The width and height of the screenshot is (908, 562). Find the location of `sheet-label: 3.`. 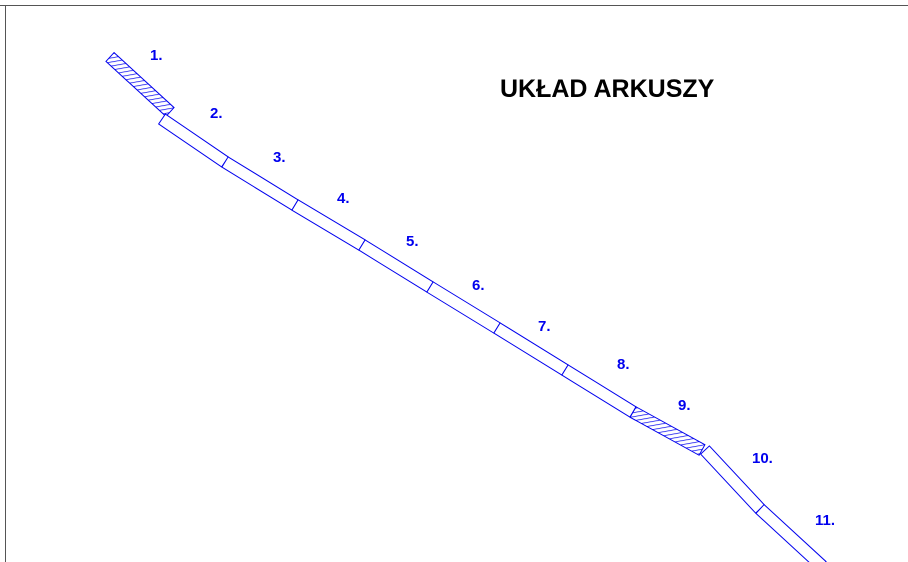

sheet-label: 3. is located at coordinates (279, 157).